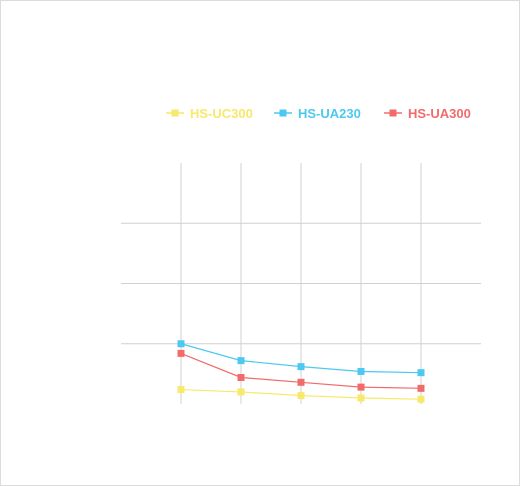  Describe the element at coordinates (301, 371) in the screenshot. I see `chart-series` at that location.